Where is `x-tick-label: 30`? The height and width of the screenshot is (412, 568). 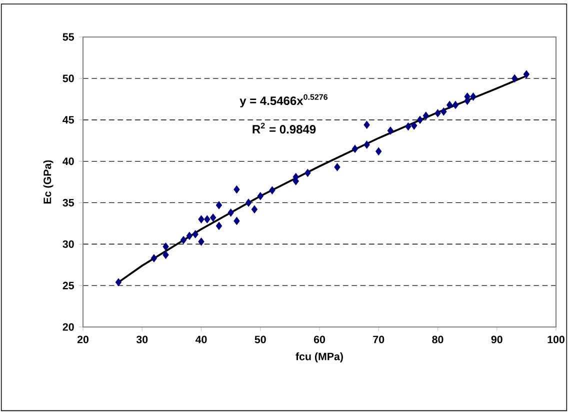
x-tick-label: 30 is located at coordinates (142, 340).